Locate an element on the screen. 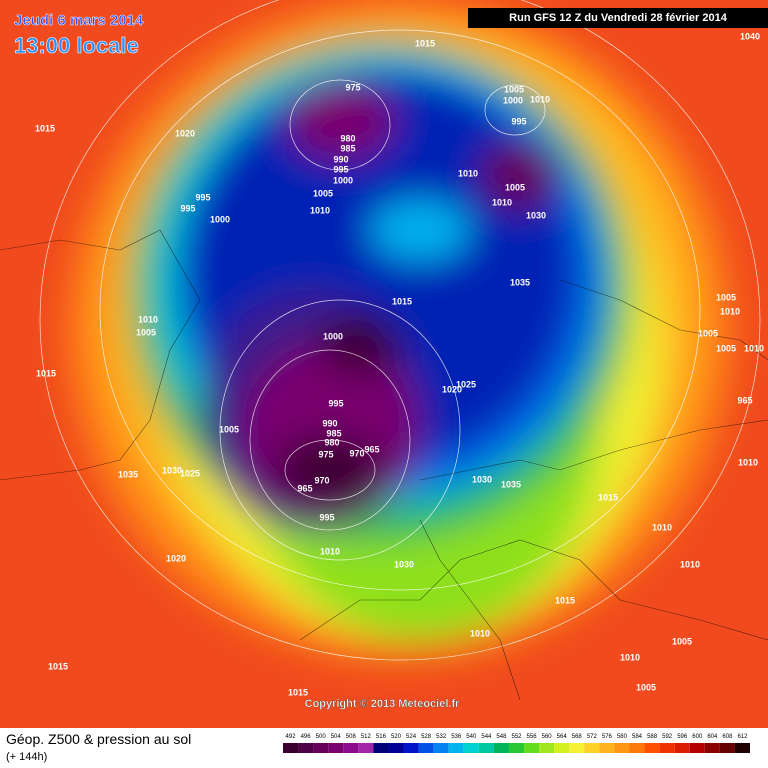 The width and height of the screenshot is (768, 768). colorbar-tick-label: 580 is located at coordinates (622, 737).